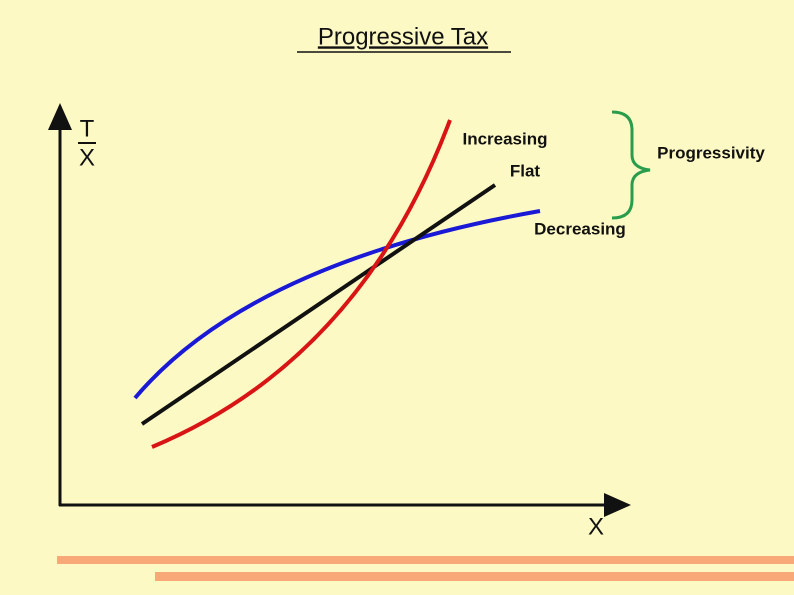  I want to click on x-label: X, so click(596, 526).